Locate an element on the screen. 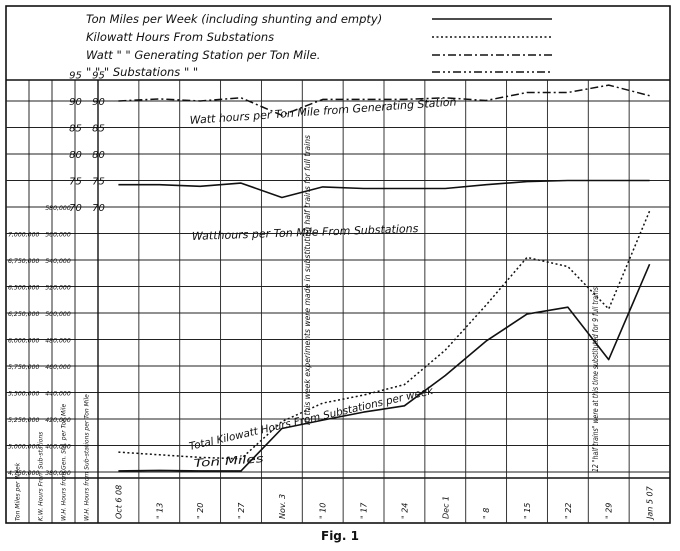  y-tick-kwh: 420,000 is located at coordinates (58, 420).